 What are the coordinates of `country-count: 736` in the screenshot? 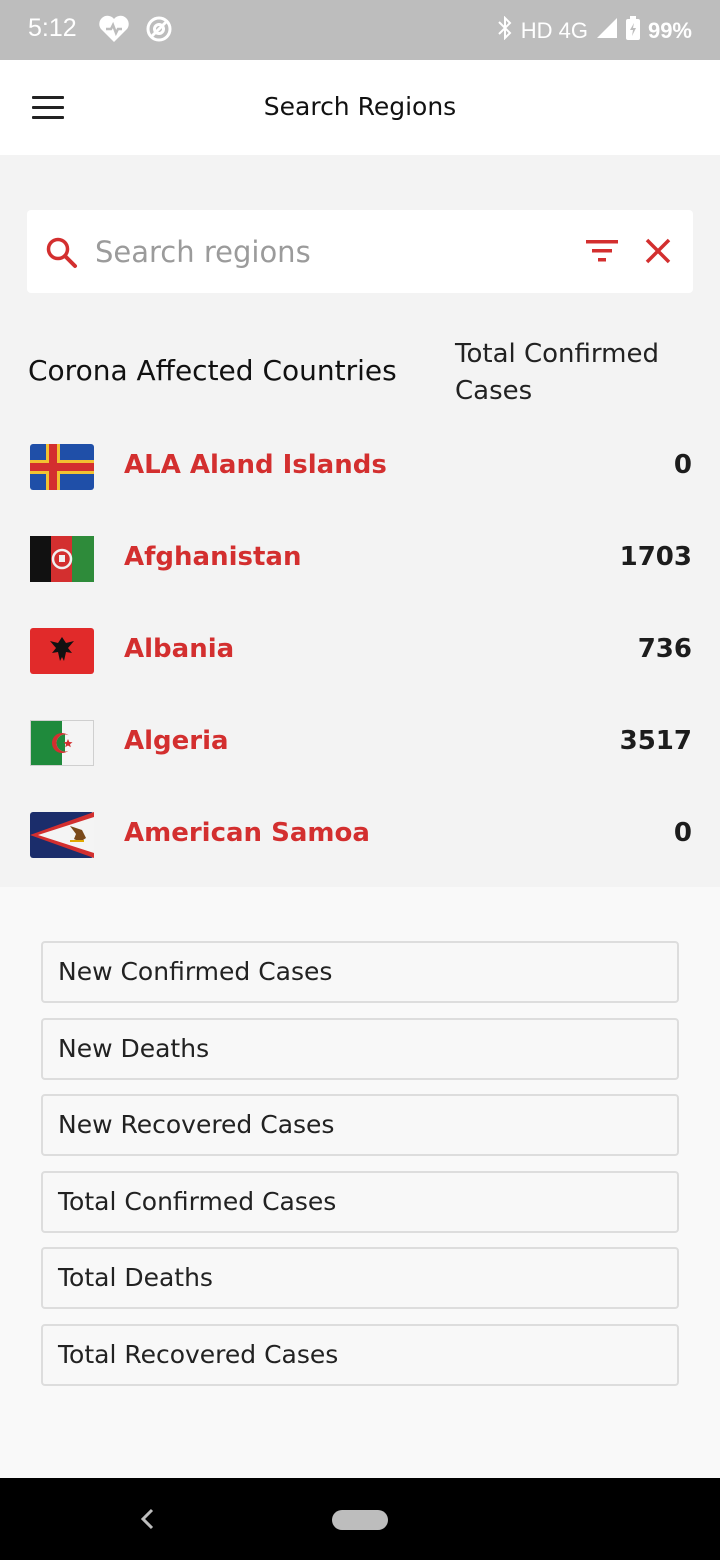 It's located at (664, 649).